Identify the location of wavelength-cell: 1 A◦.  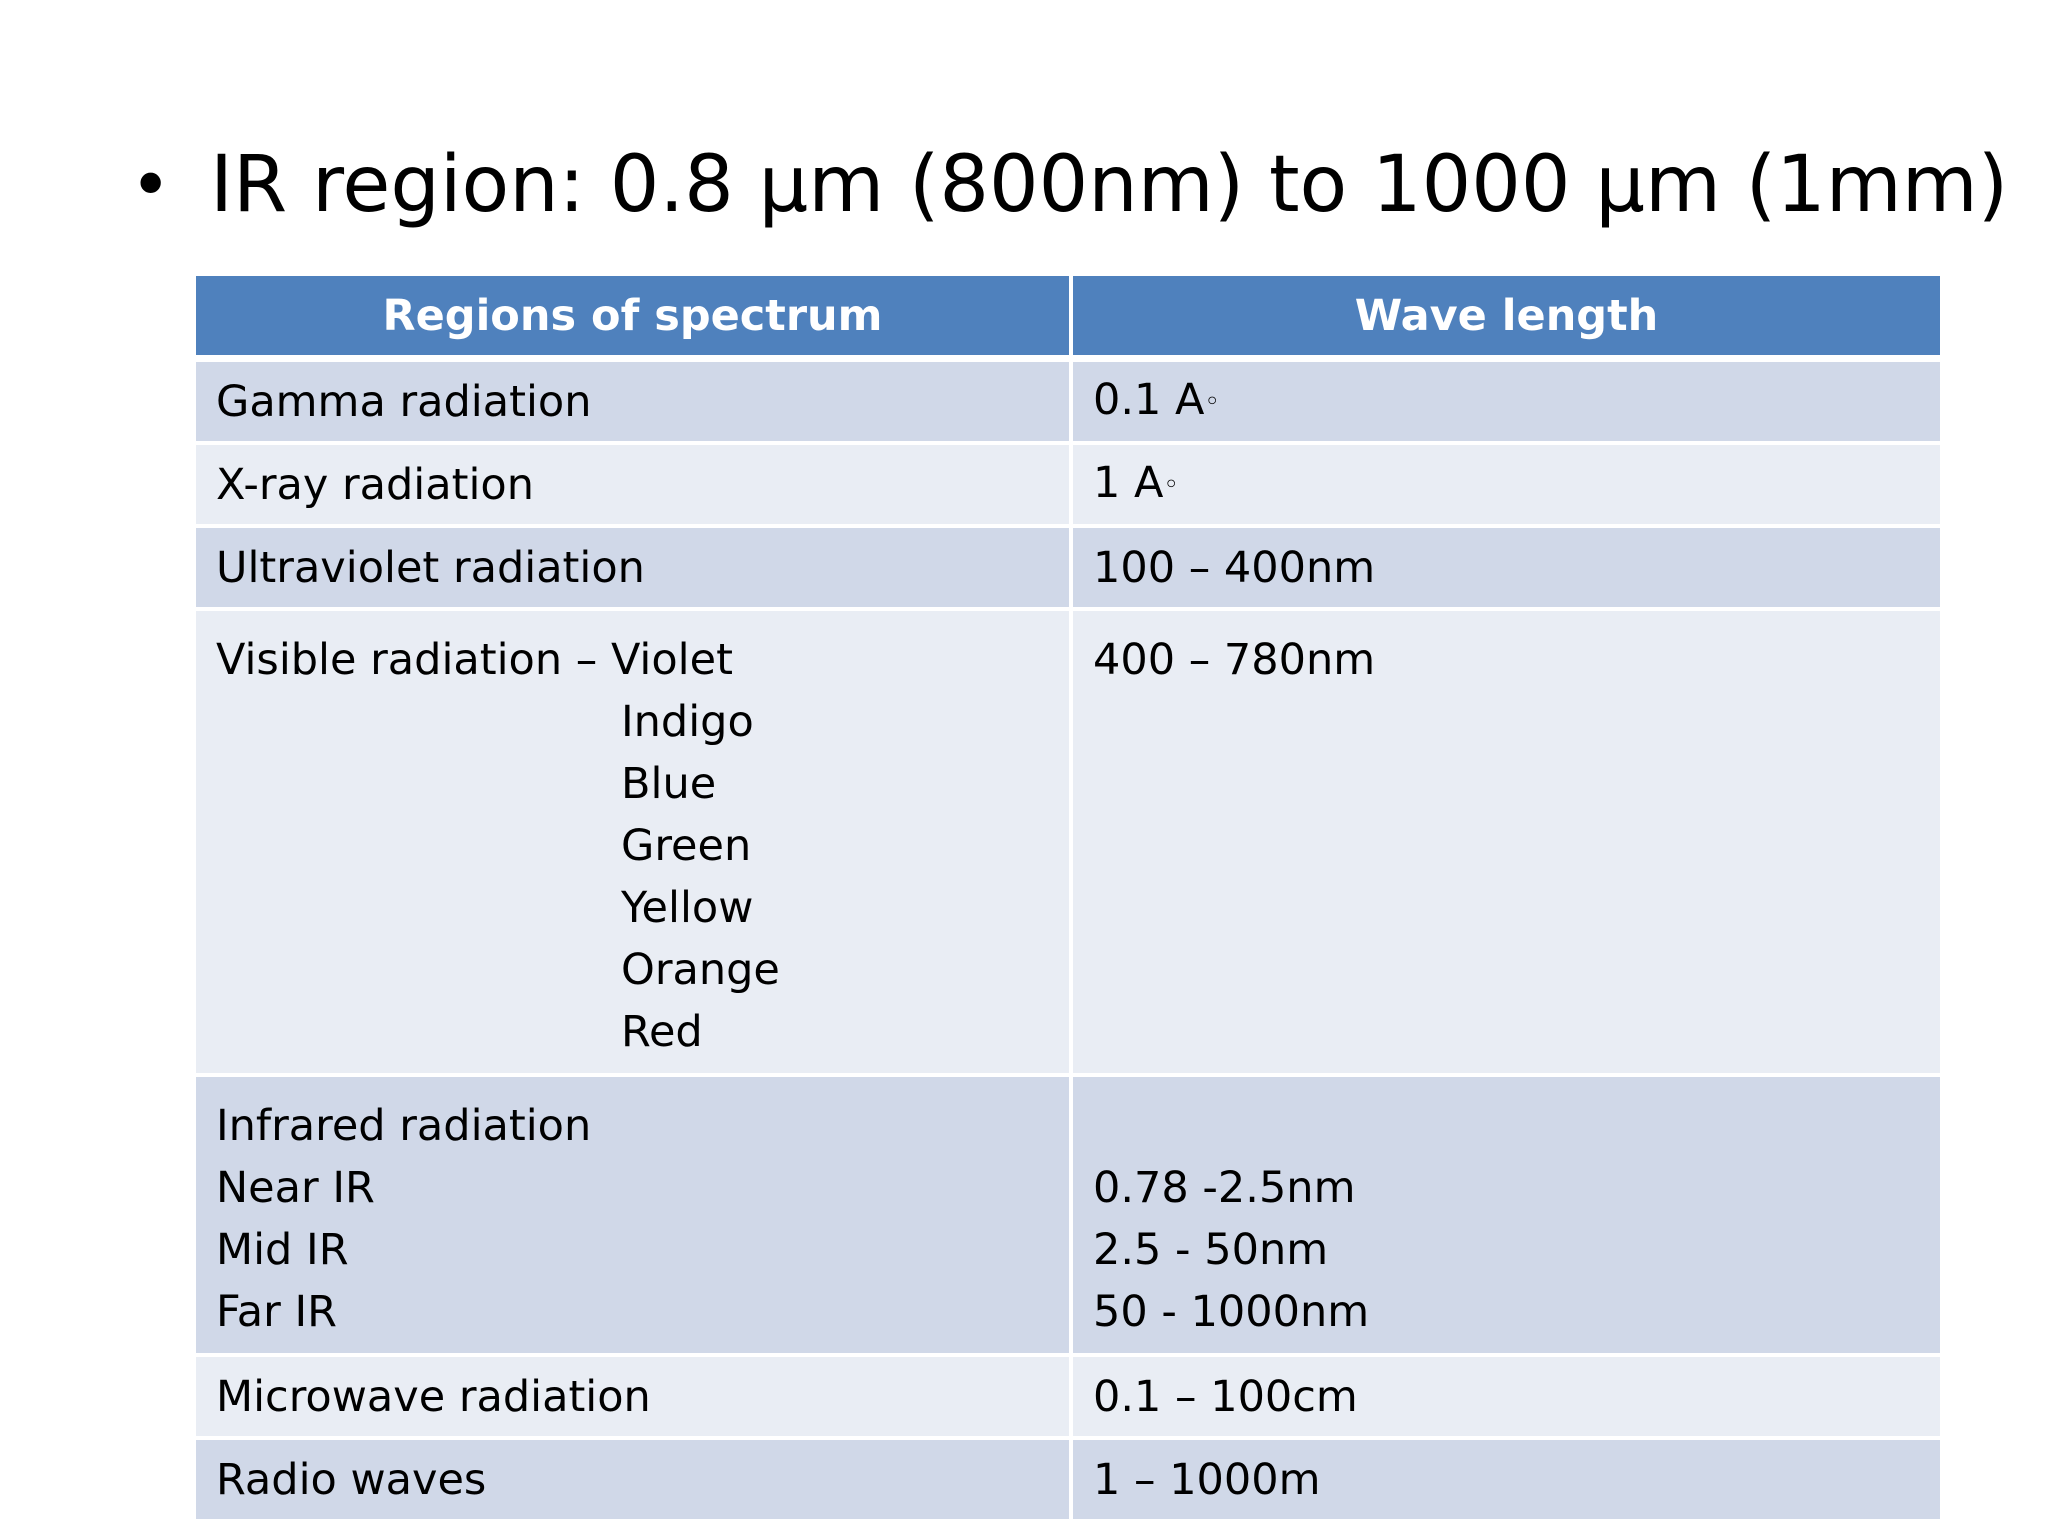
(1505, 485).